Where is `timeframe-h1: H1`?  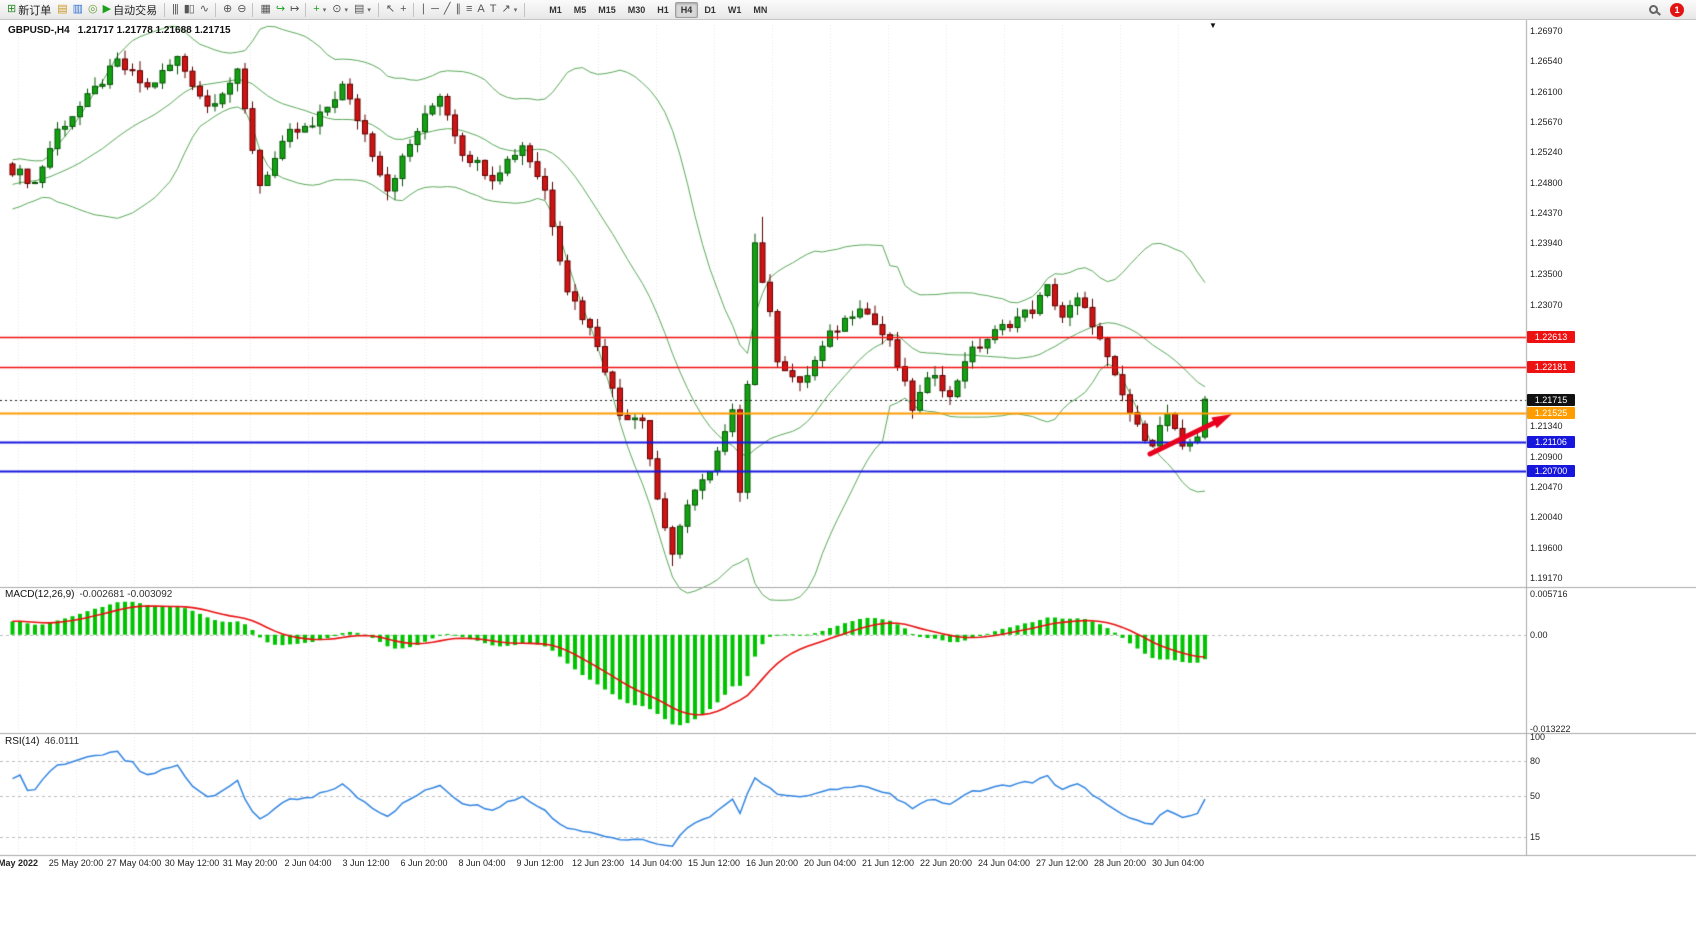
timeframe-h1: H1 is located at coordinates (663, 9).